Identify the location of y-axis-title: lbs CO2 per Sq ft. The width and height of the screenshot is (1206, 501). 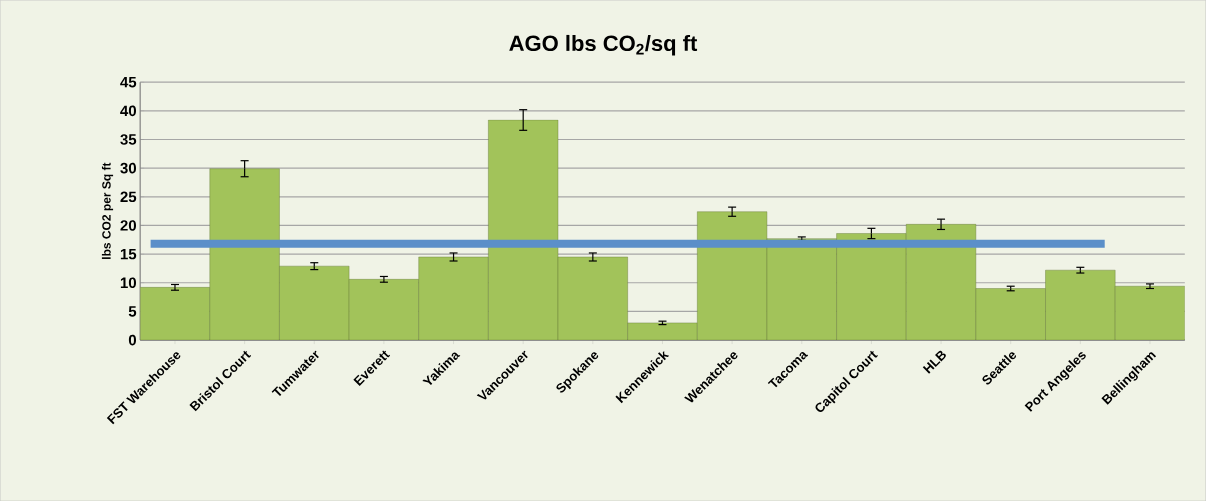
(107, 210).